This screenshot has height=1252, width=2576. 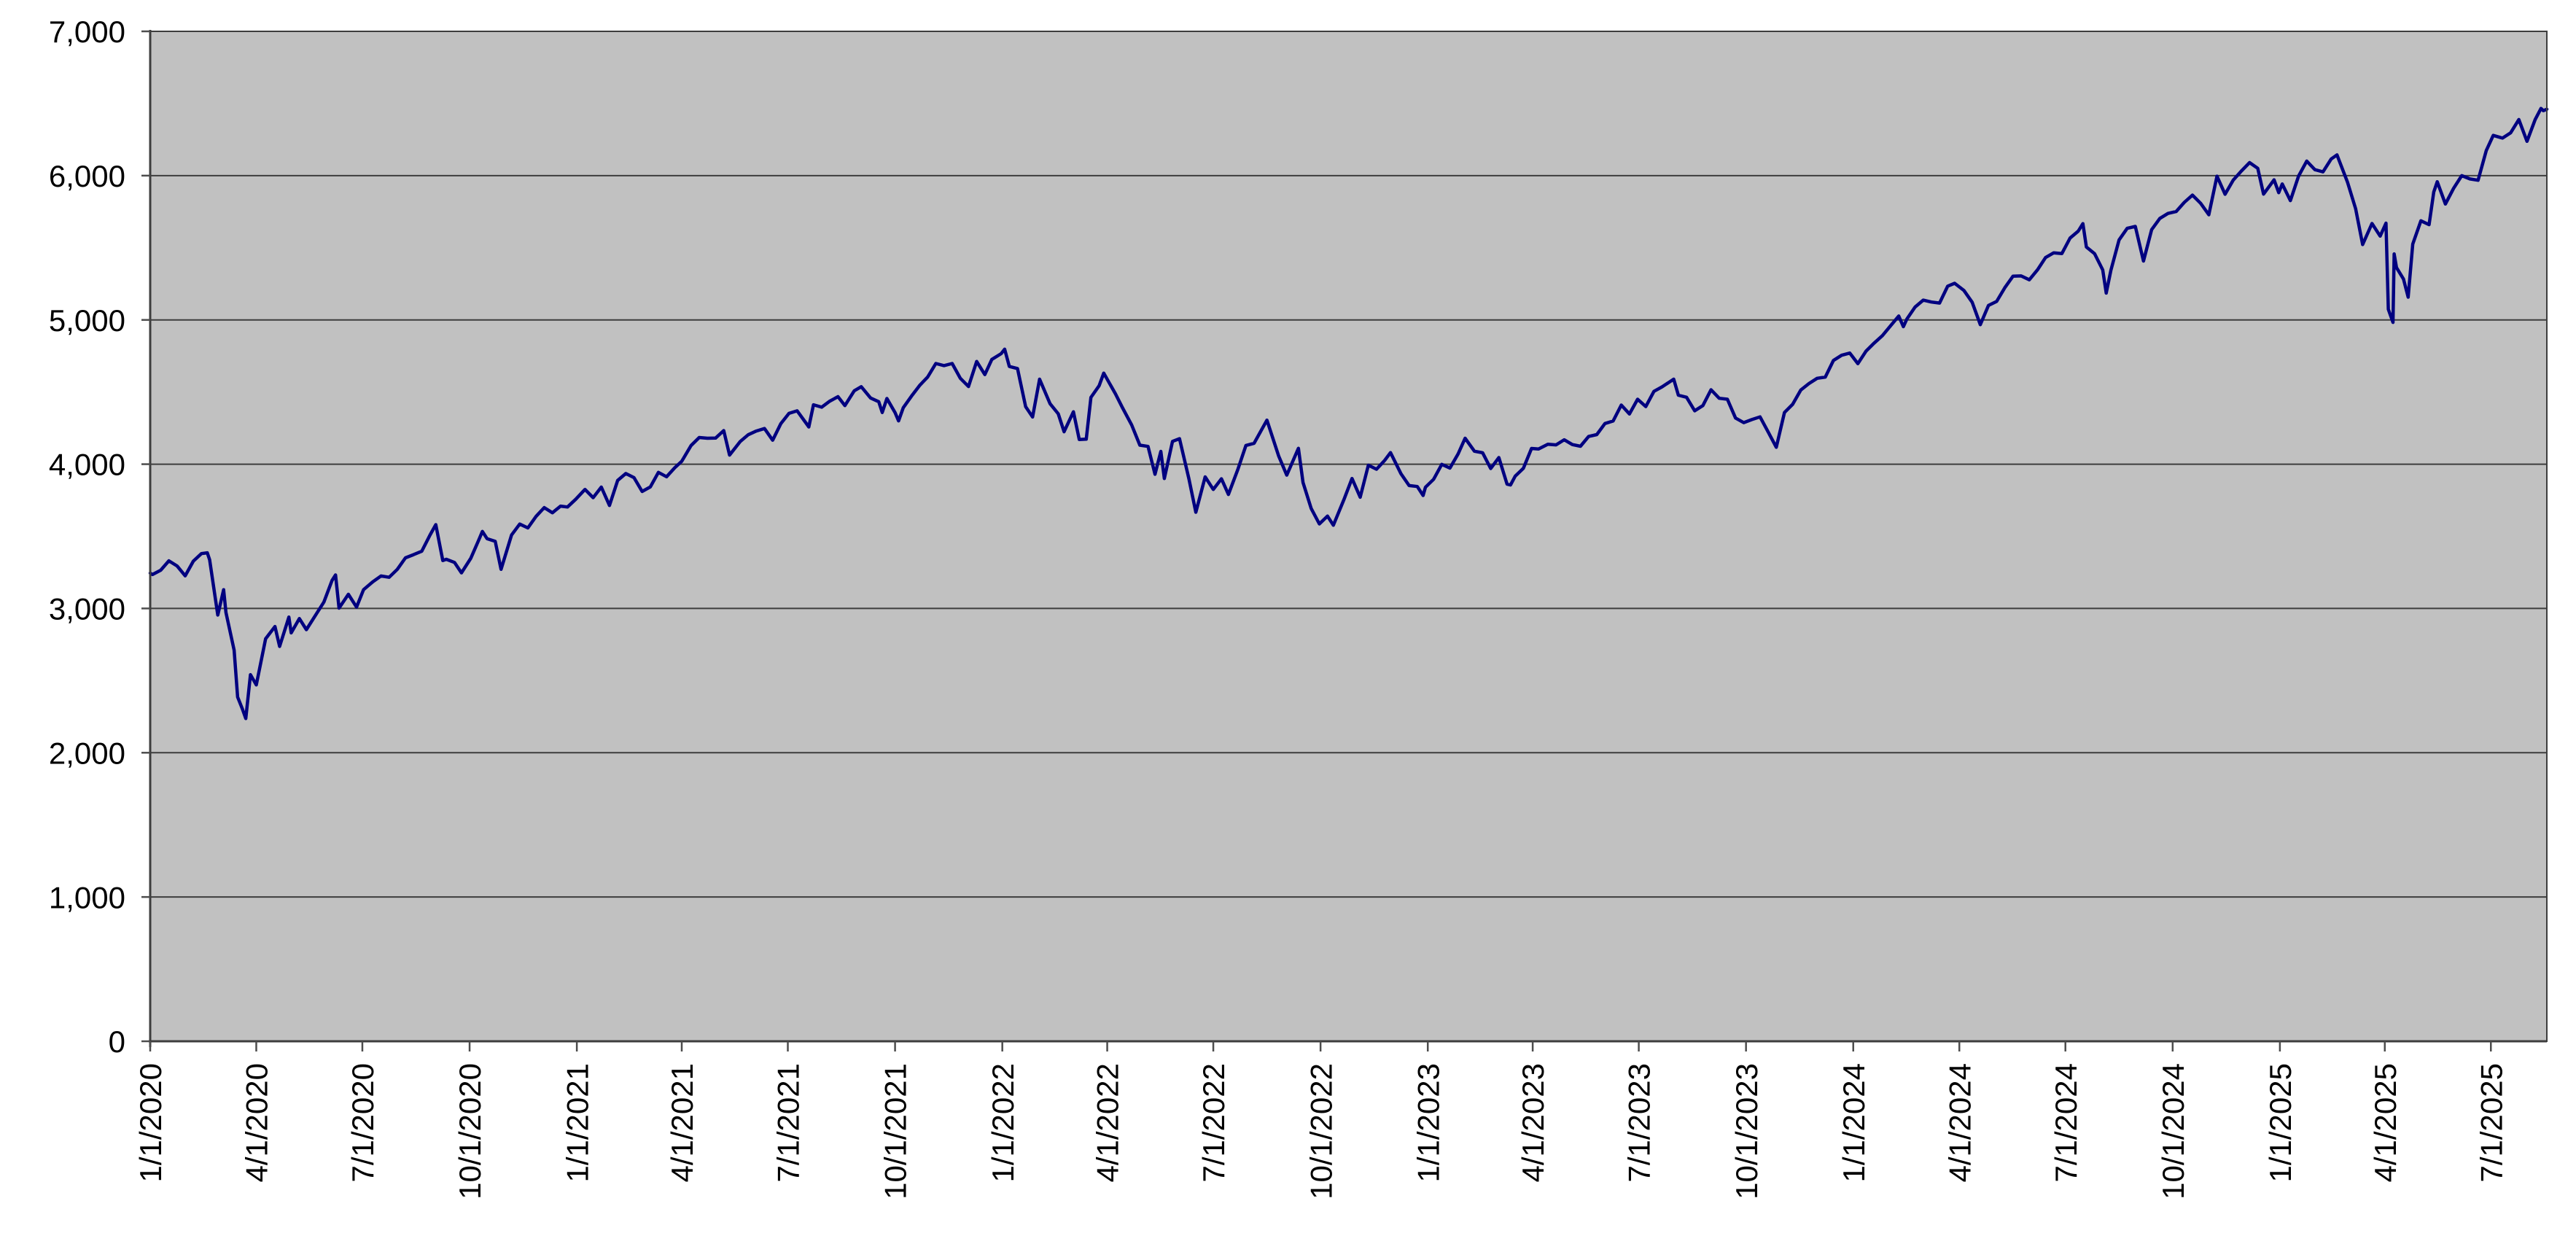 I want to click on x-tick-label: 1/1/2025, so click(x=2280, y=1123).